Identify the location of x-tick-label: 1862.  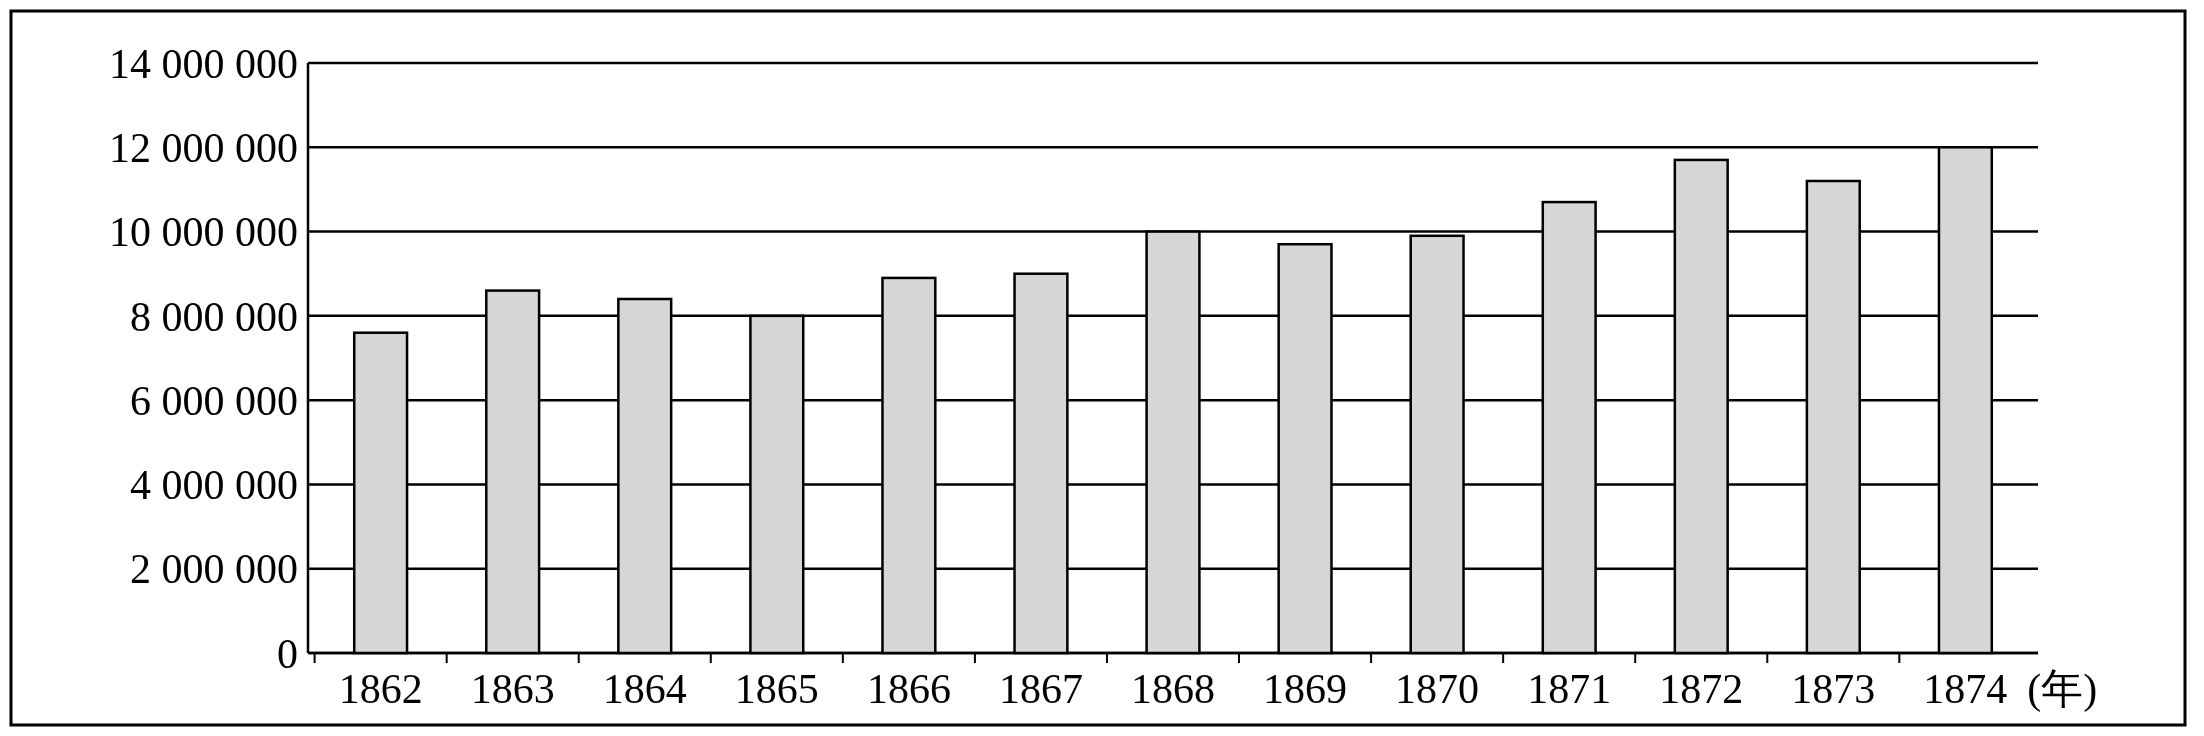
(380, 689).